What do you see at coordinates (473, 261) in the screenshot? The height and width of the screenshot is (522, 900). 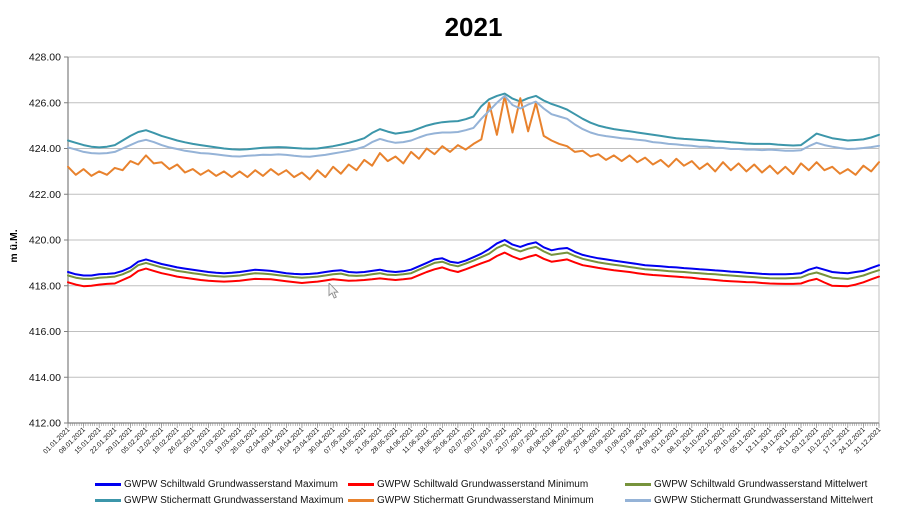 I see `series-line-schiltwald-mittelwert` at bounding box center [473, 261].